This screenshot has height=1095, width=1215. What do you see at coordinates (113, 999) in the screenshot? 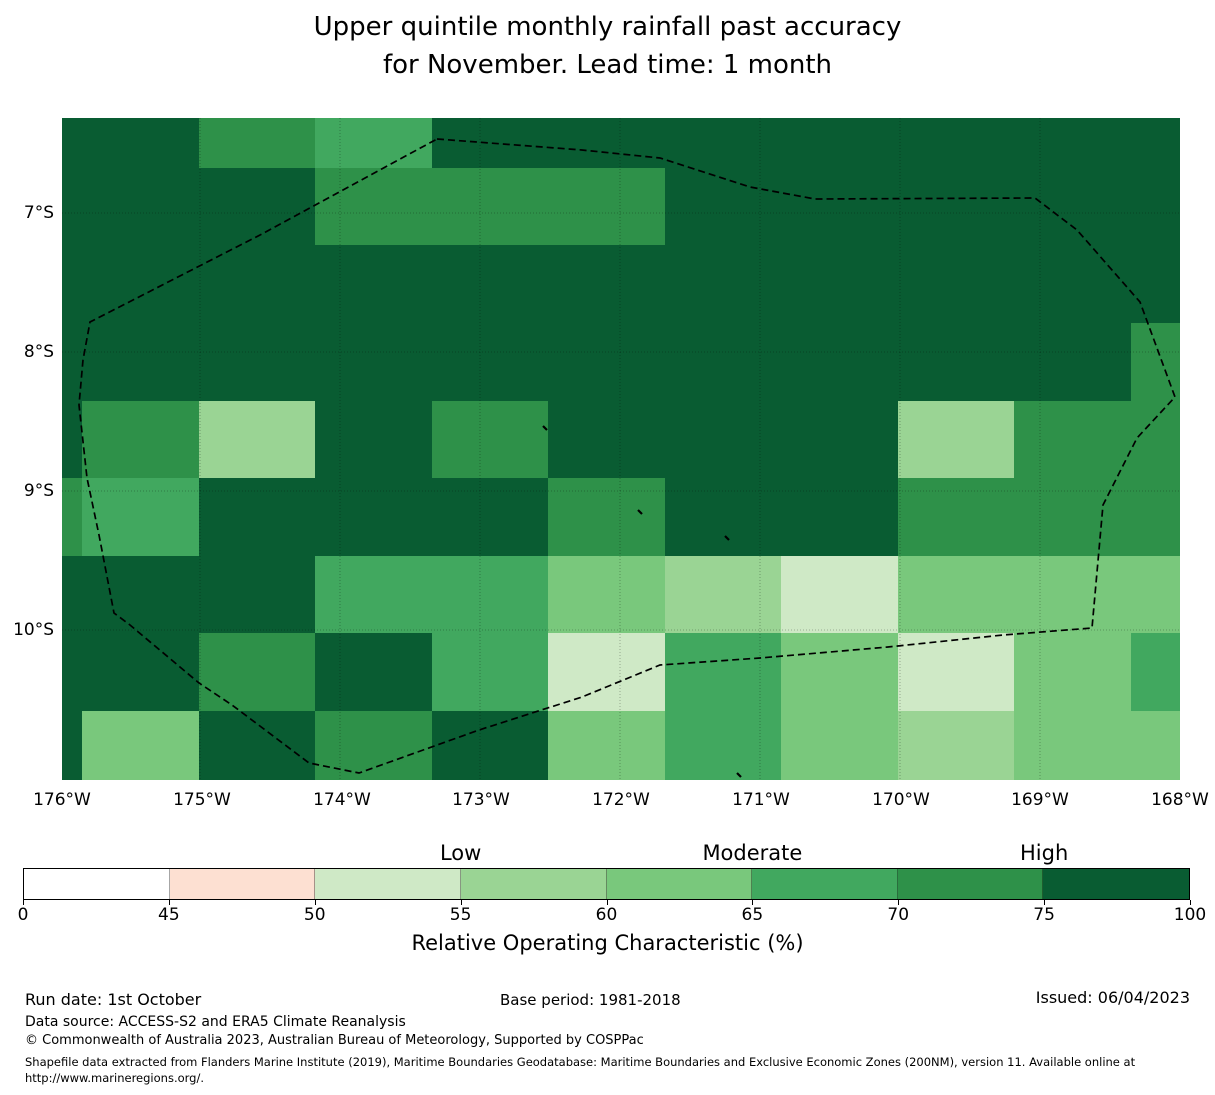
I see `run-date-text: Run date: 1st October` at bounding box center [113, 999].